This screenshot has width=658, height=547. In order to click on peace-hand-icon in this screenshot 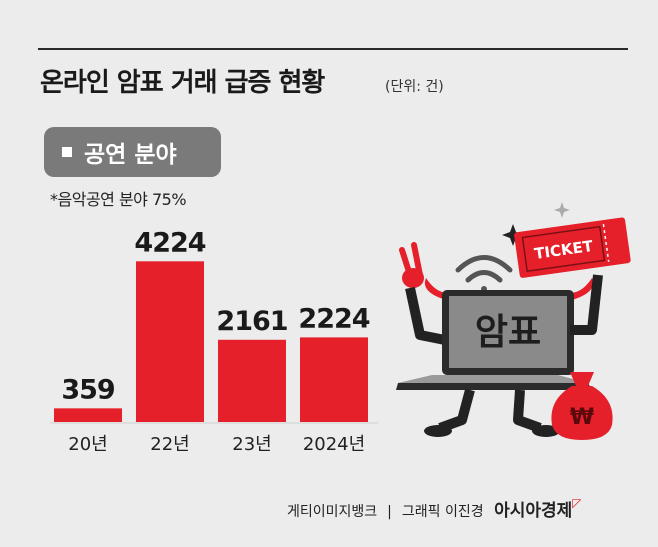, I will do `click(422, 293)`.